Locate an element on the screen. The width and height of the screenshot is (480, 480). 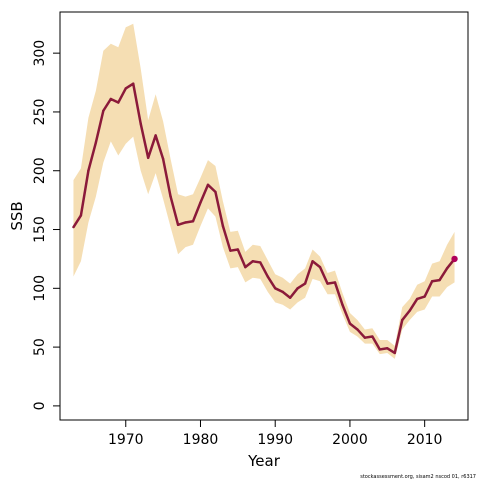
ssb-point-1993 is located at coordinates (297, 288).